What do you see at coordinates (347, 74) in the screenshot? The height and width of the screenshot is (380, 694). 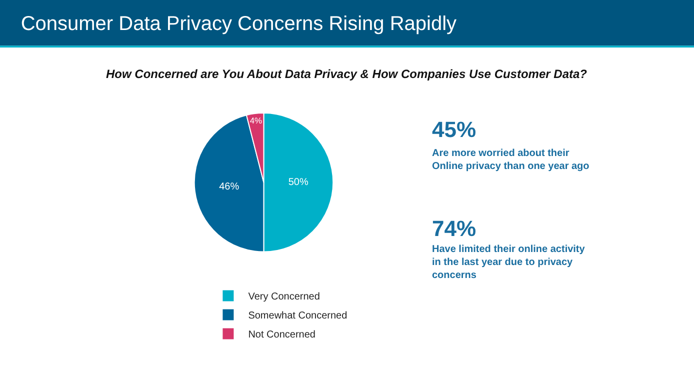 I see `chart-subtitle: How Concerned are You About Data Privacy & How Companies Use Customer Data?` at bounding box center [347, 74].